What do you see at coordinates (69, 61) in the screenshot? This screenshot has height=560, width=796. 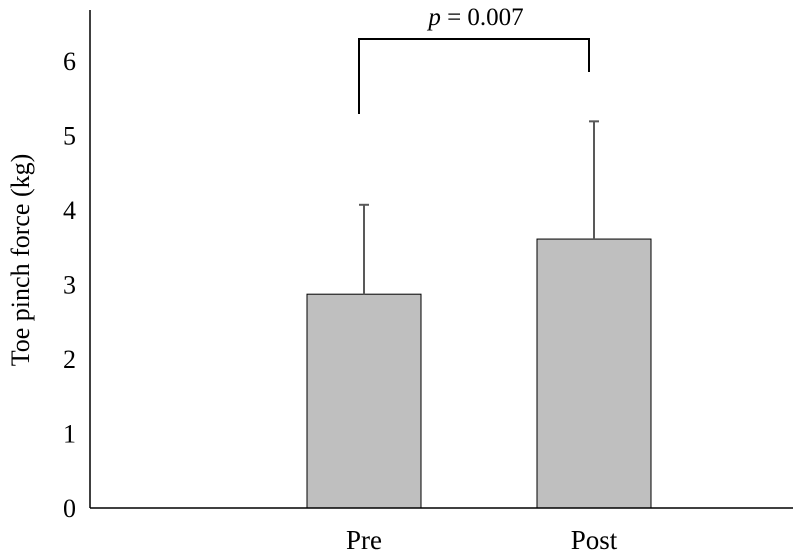 I see `y-tick-label: 6` at bounding box center [69, 61].